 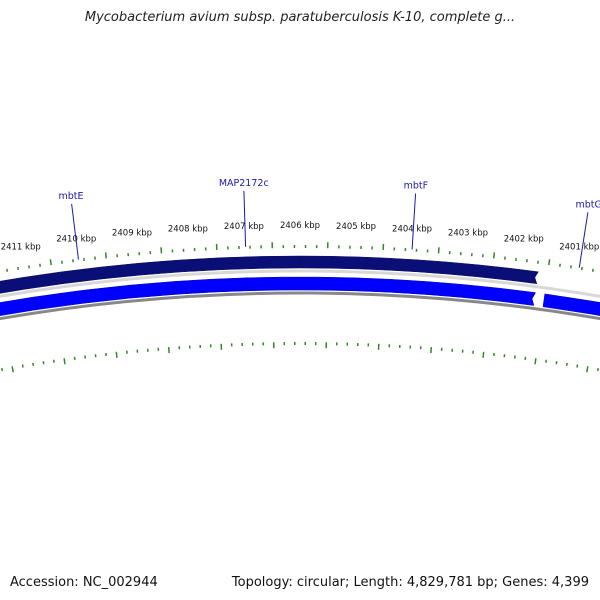 What do you see at coordinates (524, 240) in the screenshot?
I see `ruler-label: 2402 kbp` at bounding box center [524, 240].